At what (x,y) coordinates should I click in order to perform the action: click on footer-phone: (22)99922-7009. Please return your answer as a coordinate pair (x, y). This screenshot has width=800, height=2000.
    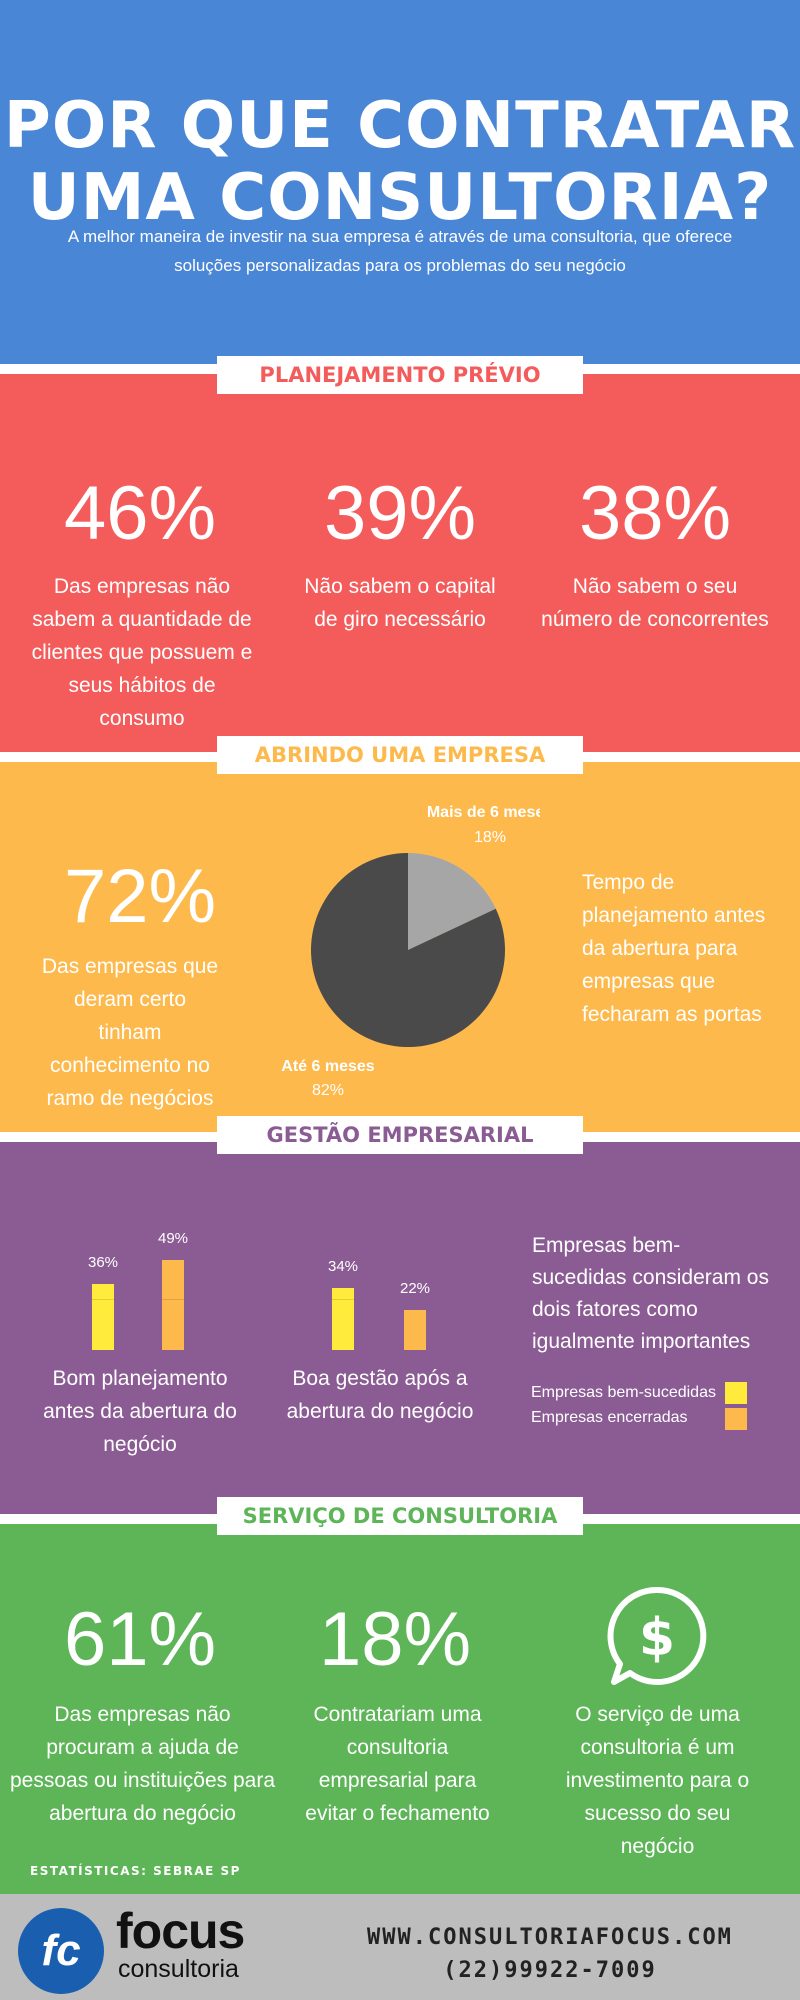
    Looking at the image, I should click on (550, 1970).